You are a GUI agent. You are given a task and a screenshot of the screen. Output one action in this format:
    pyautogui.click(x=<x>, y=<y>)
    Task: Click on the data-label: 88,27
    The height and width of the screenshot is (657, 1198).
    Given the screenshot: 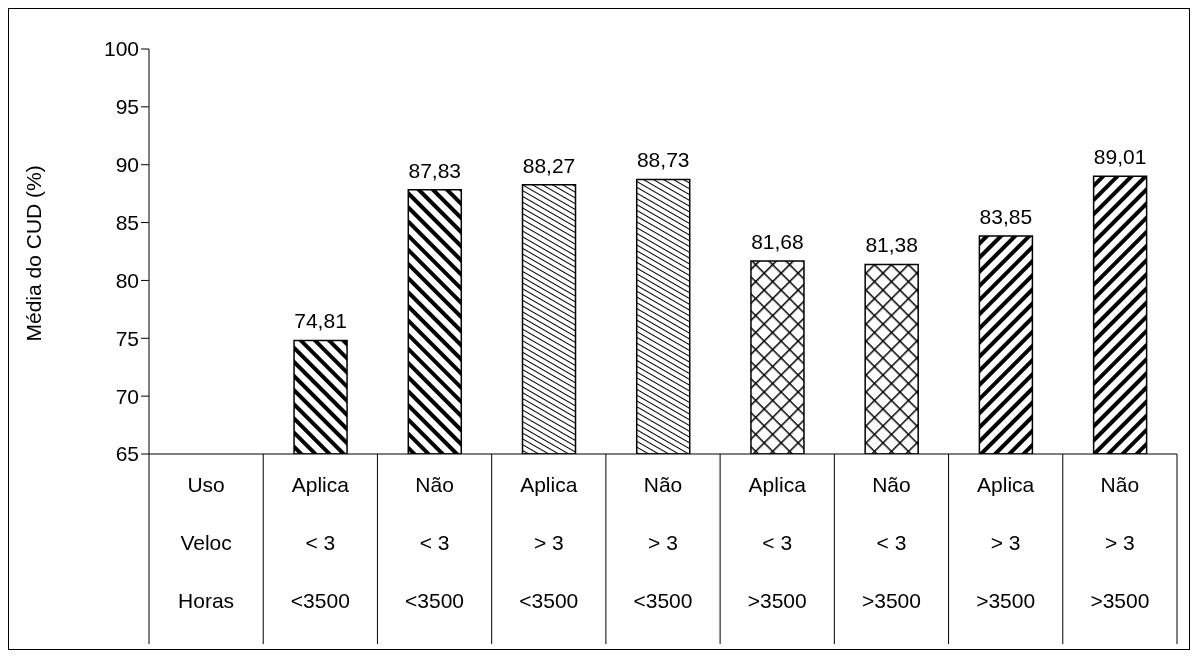 What is the action you would take?
    pyautogui.click(x=549, y=165)
    